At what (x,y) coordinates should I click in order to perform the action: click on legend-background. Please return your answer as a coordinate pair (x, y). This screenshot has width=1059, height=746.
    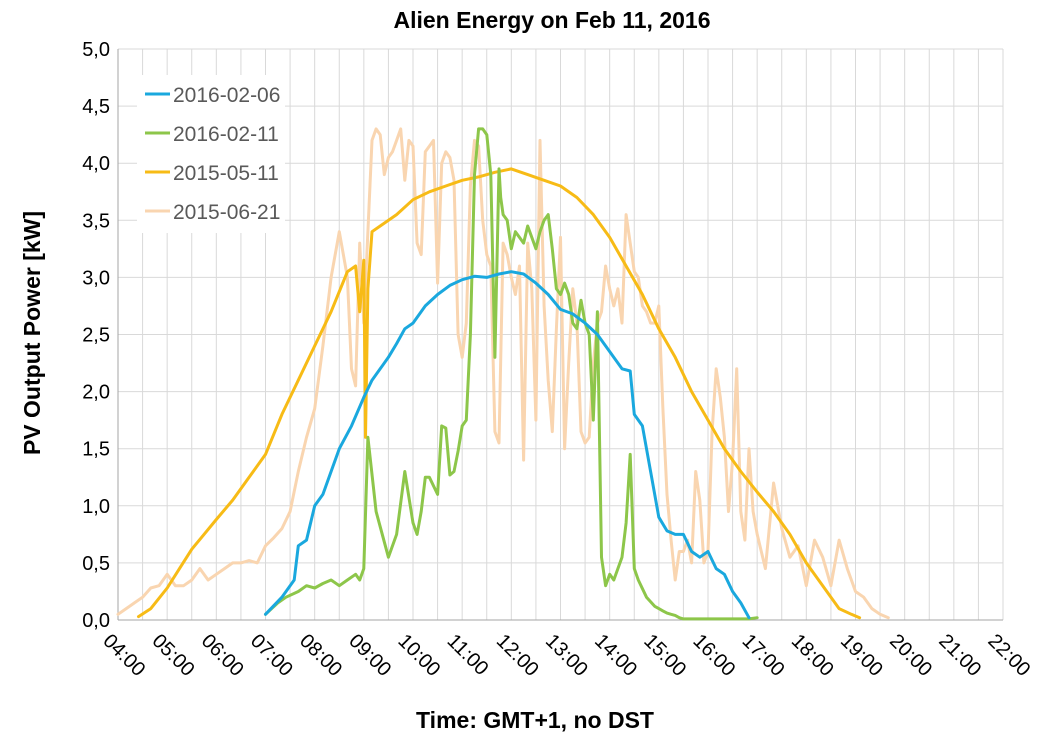
    Looking at the image, I should click on (211, 154).